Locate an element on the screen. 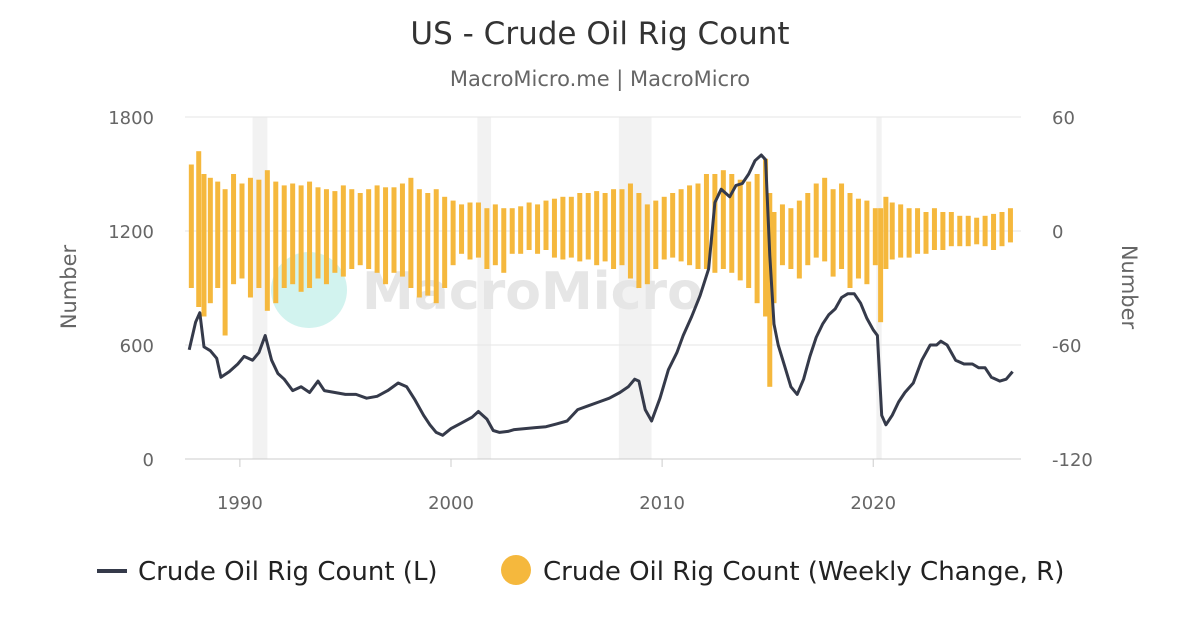 This screenshot has height=630, width=1200. x-tick-label: 2020 is located at coordinates (873, 503).